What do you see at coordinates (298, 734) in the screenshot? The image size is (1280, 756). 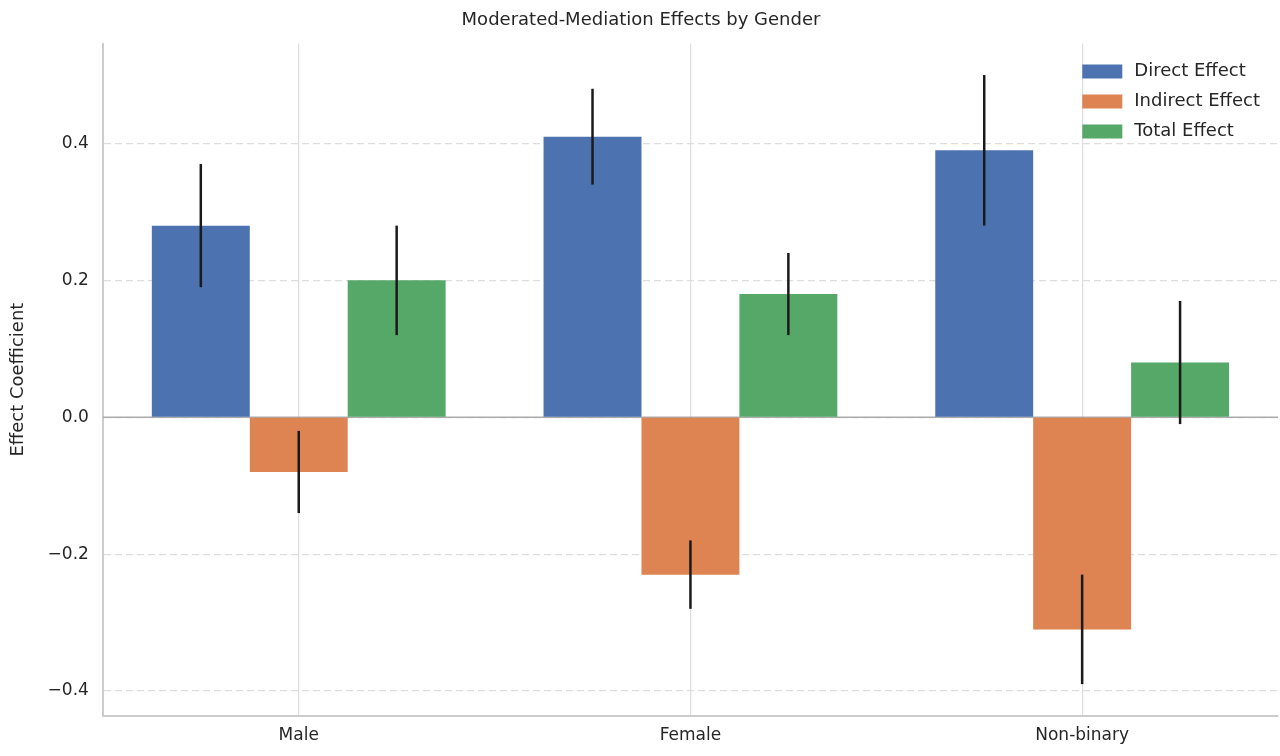 I see `x-tick-label: Male` at bounding box center [298, 734].